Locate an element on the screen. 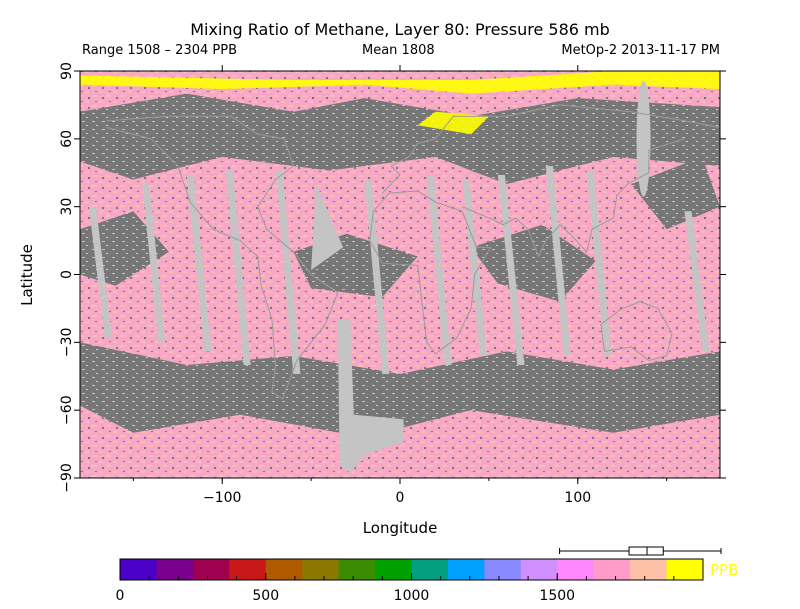  x-tick-label: 0 is located at coordinates (400, 498).